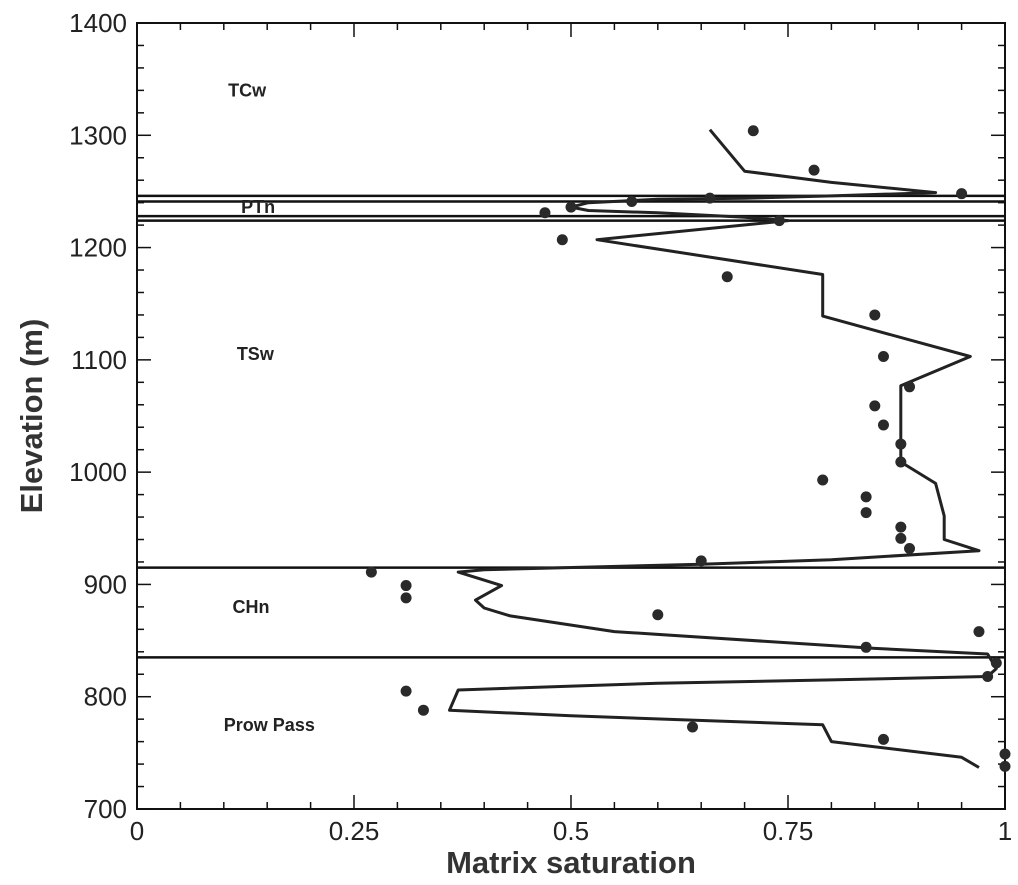 Image resolution: width=1018 pixels, height=885 pixels. Describe the element at coordinates (788, 831) in the screenshot. I see `x-tick-label: 0.75` at that location.